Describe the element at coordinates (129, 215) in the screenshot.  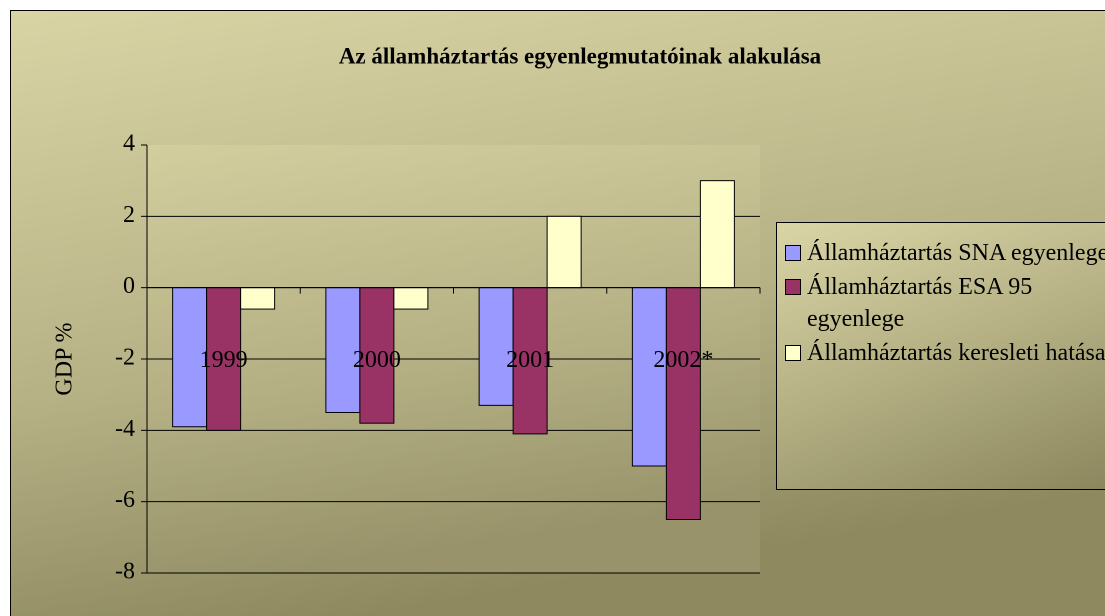
I see `y-tick-label: 2` at that location.